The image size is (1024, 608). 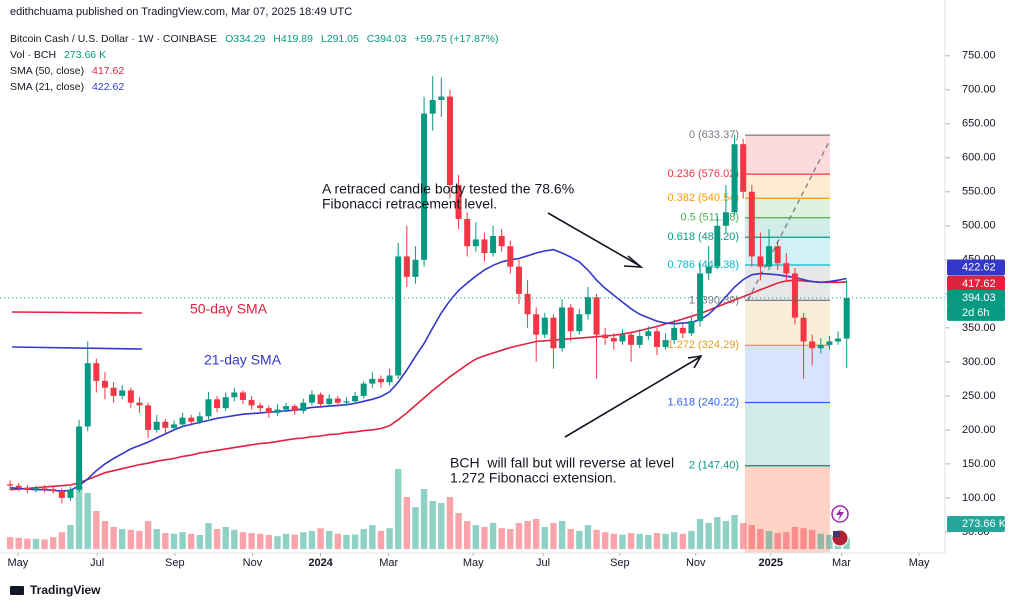 What do you see at coordinates (979, 430) in the screenshot?
I see `y-tick-label: 200.00` at bounding box center [979, 430].